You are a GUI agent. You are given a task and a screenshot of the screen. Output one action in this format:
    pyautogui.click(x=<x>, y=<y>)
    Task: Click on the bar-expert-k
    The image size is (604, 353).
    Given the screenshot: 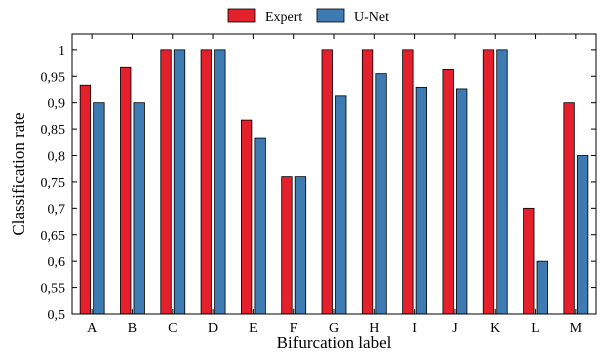 What is the action you would take?
    pyautogui.click(x=488, y=182)
    